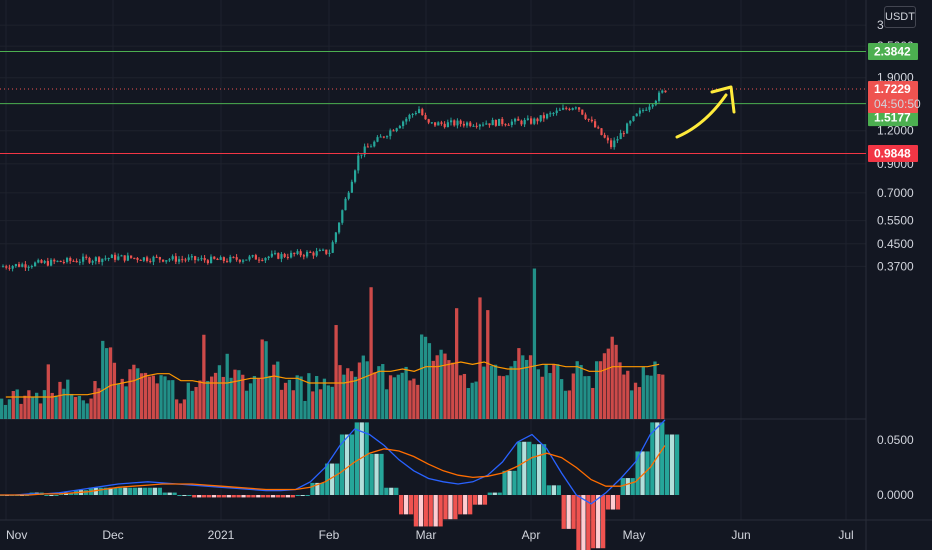 The width and height of the screenshot is (932, 550). I want to click on time-tick-label: Jul, so click(845, 535).